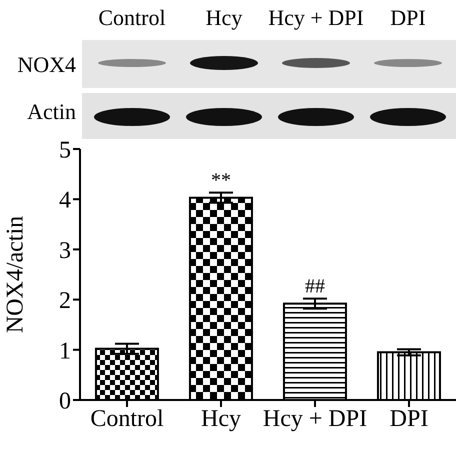  I want to click on y-tick-label: 4, so click(65, 201).